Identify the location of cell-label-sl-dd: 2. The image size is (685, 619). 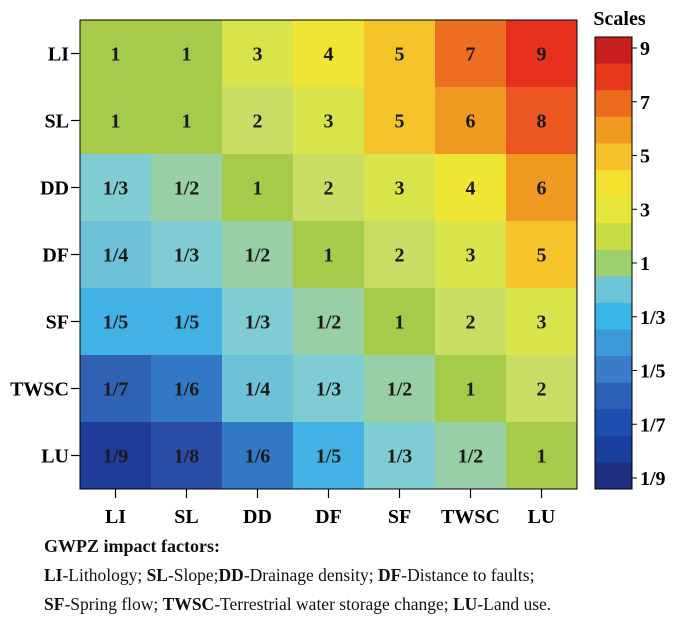
(258, 122).